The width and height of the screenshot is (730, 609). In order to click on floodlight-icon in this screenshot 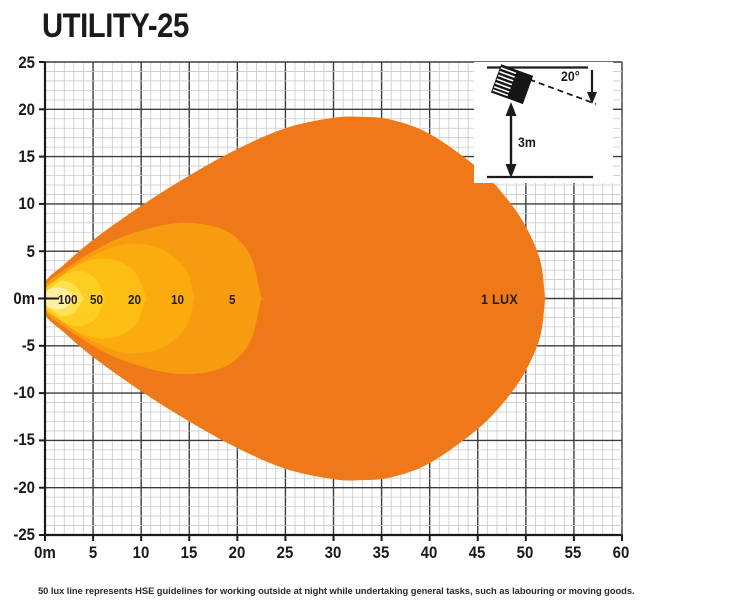, I will do `click(512, 84)`.